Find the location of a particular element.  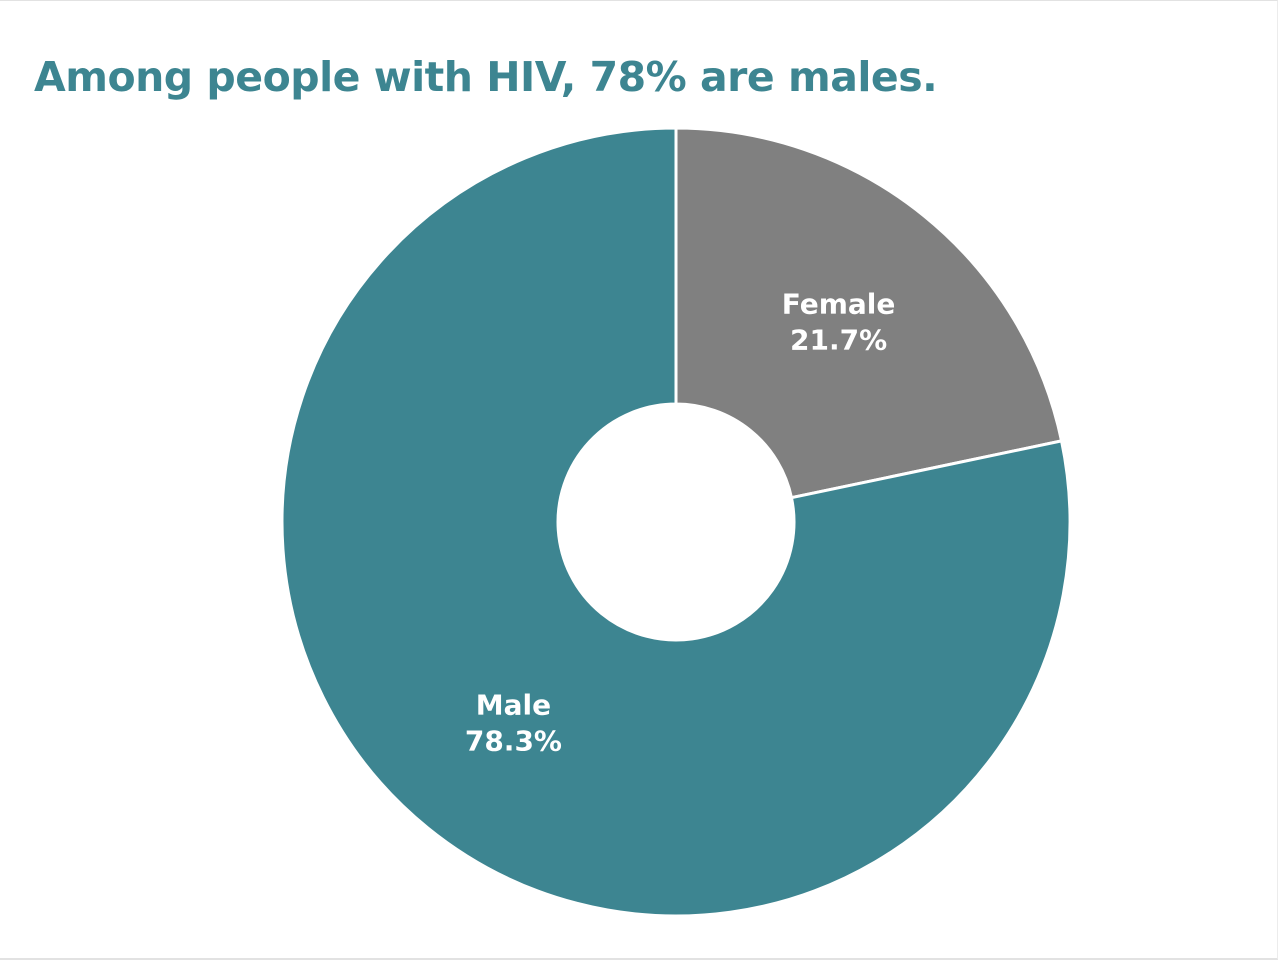

slice-name: Female is located at coordinates (839, 304).